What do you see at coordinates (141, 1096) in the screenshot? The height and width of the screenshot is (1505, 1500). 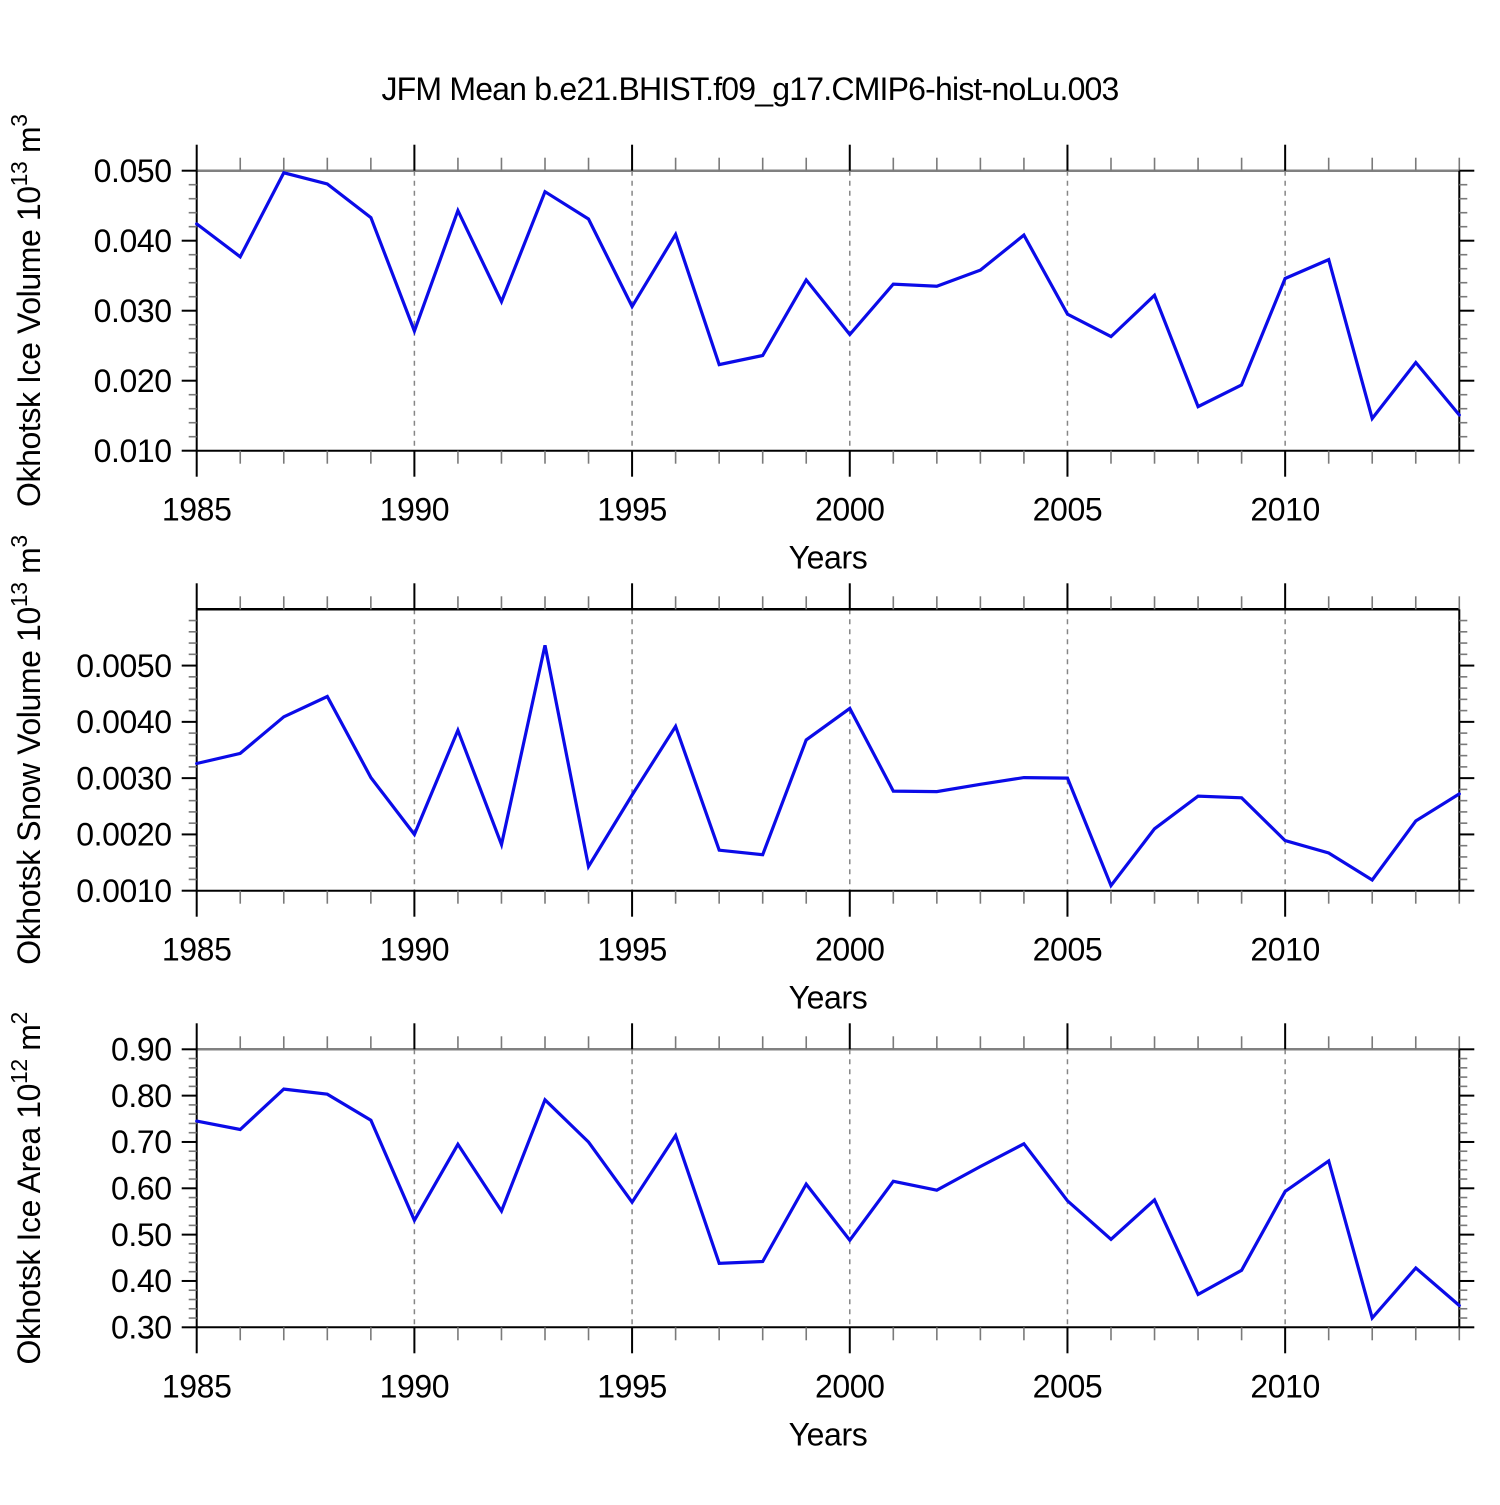 I see `y-tick-label: 0.80` at bounding box center [141, 1096].